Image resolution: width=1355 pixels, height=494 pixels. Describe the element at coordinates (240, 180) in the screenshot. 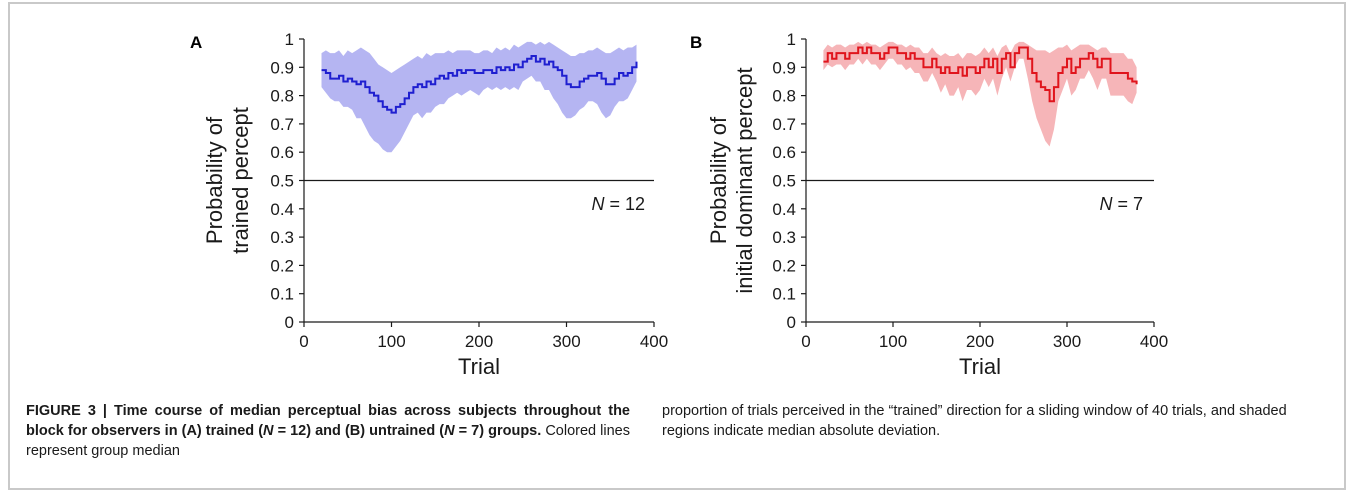

I see `panel-a-y-axis-label-line: trained percept` at that location.